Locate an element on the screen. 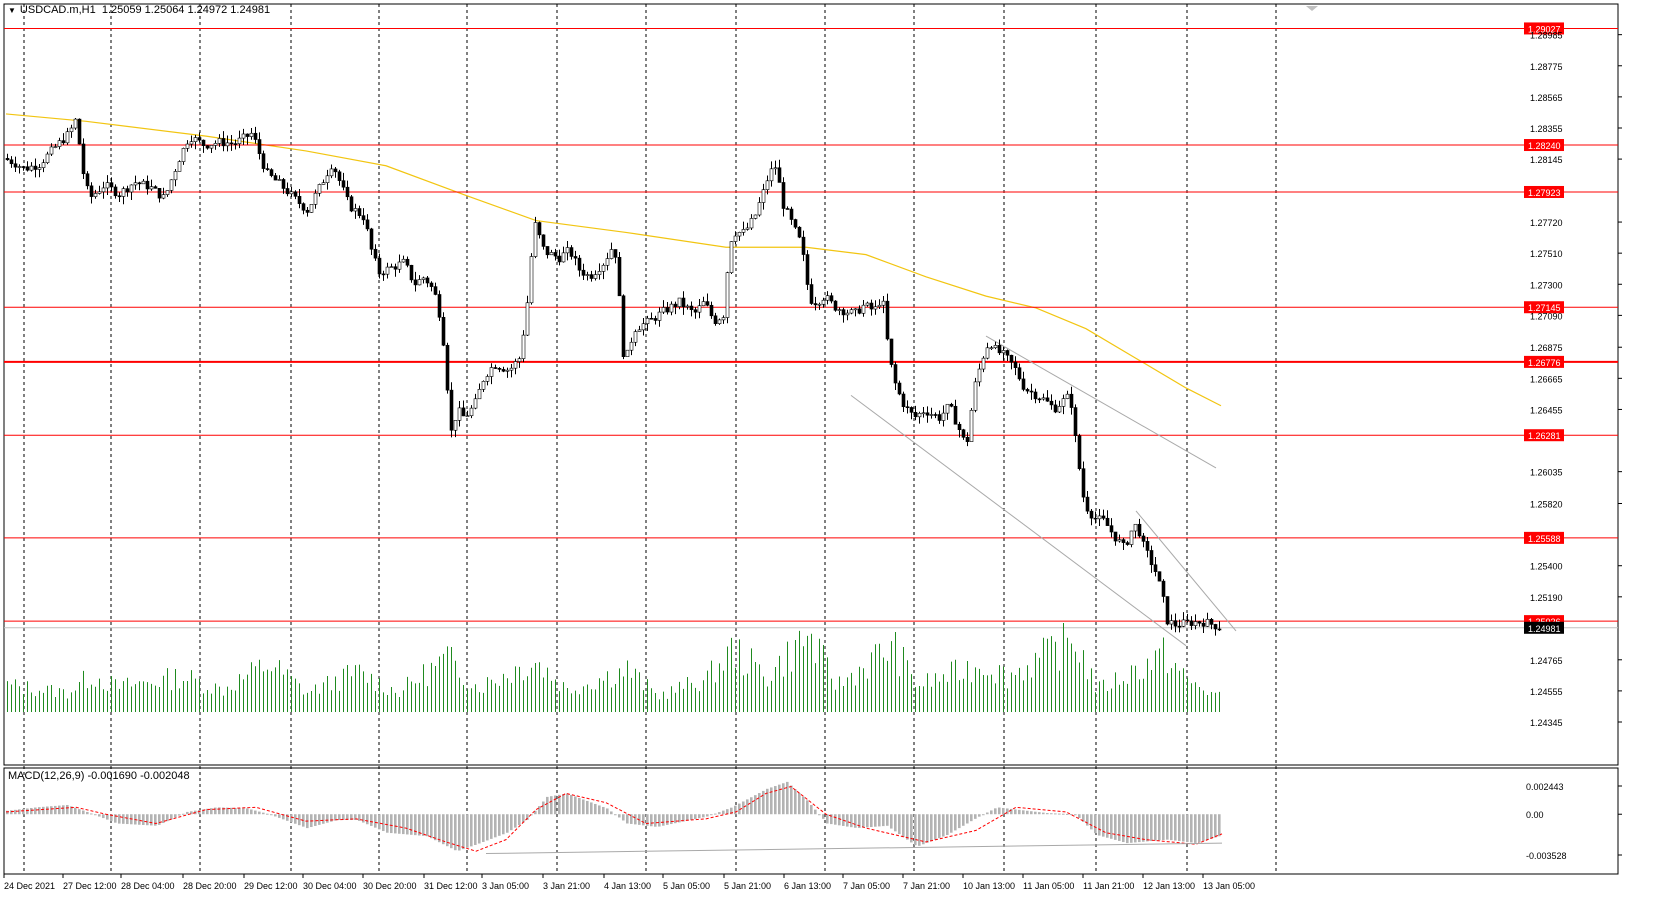 Image resolution: width=1673 pixels, height=902 pixels. time-tick-label: 29 Dec 12:00 is located at coordinates (271, 886).